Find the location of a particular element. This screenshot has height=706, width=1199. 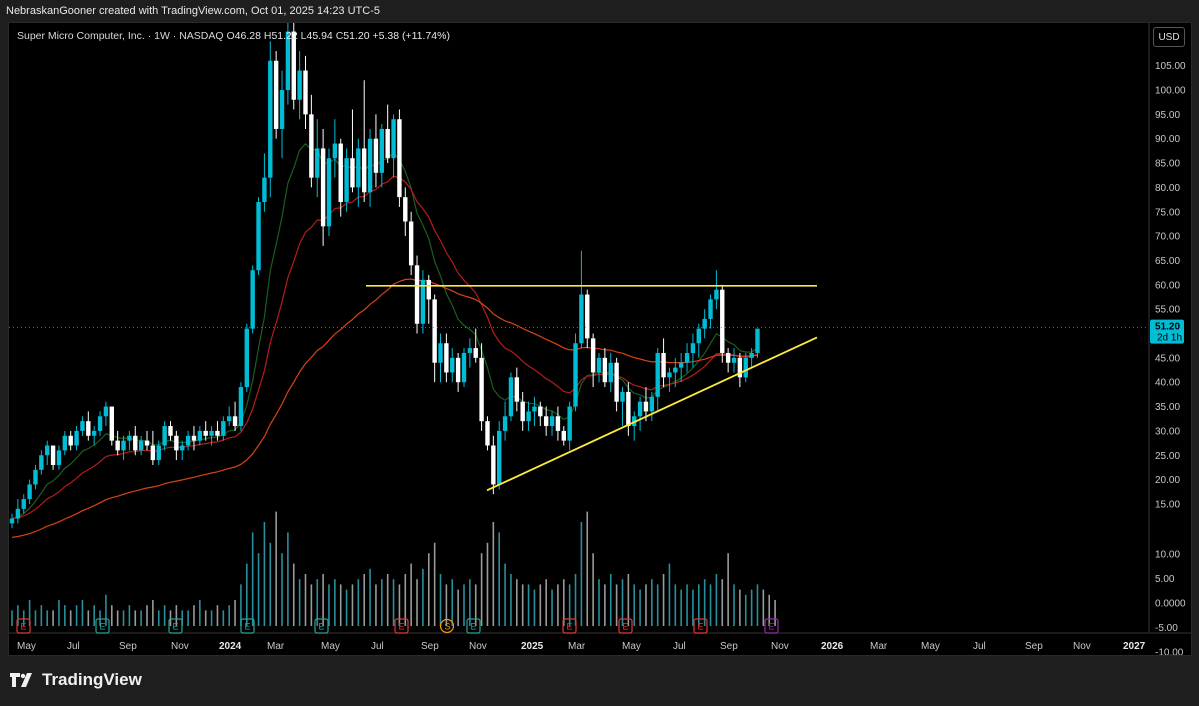

last-price-tag is located at coordinates (1167, 331).